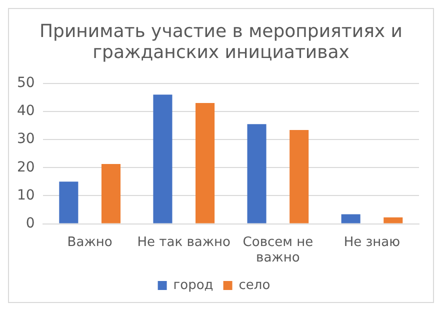 The width and height of the screenshot is (442, 321). Describe the element at coordinates (25, 111) in the screenshot. I see `y-tick-label: 40` at that location.